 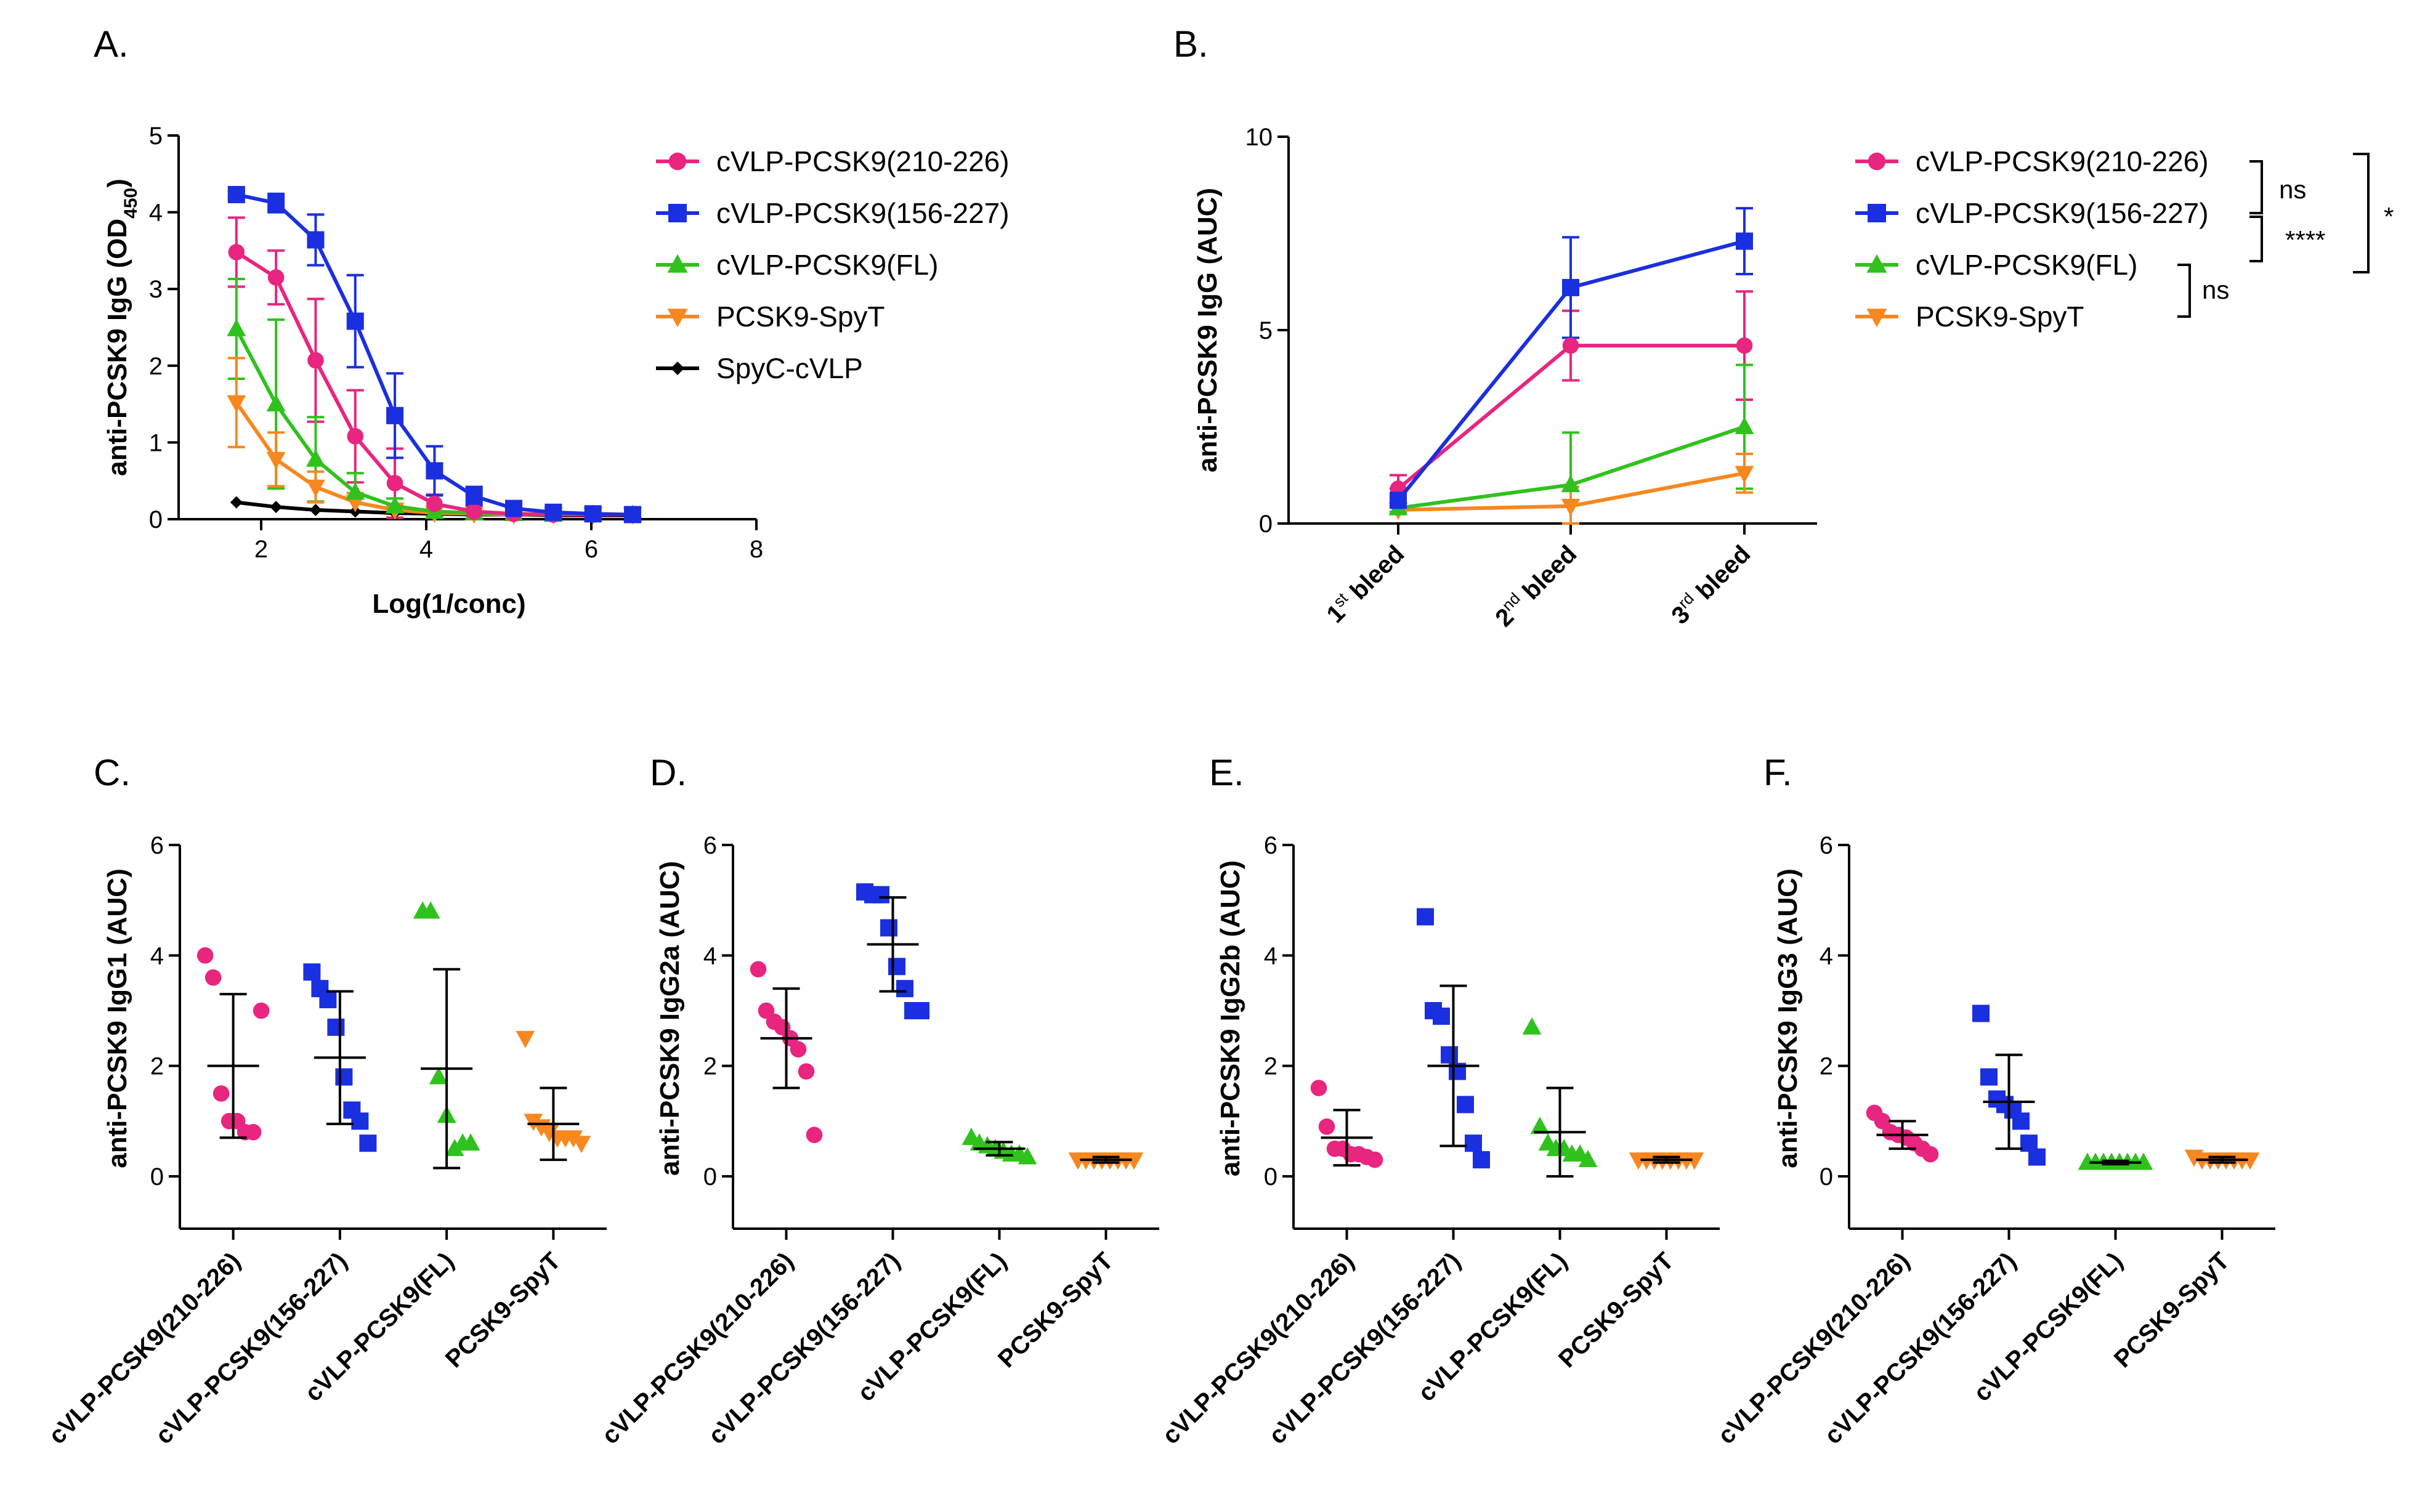 I want to click on x-tick-label: 4, so click(x=426, y=549).